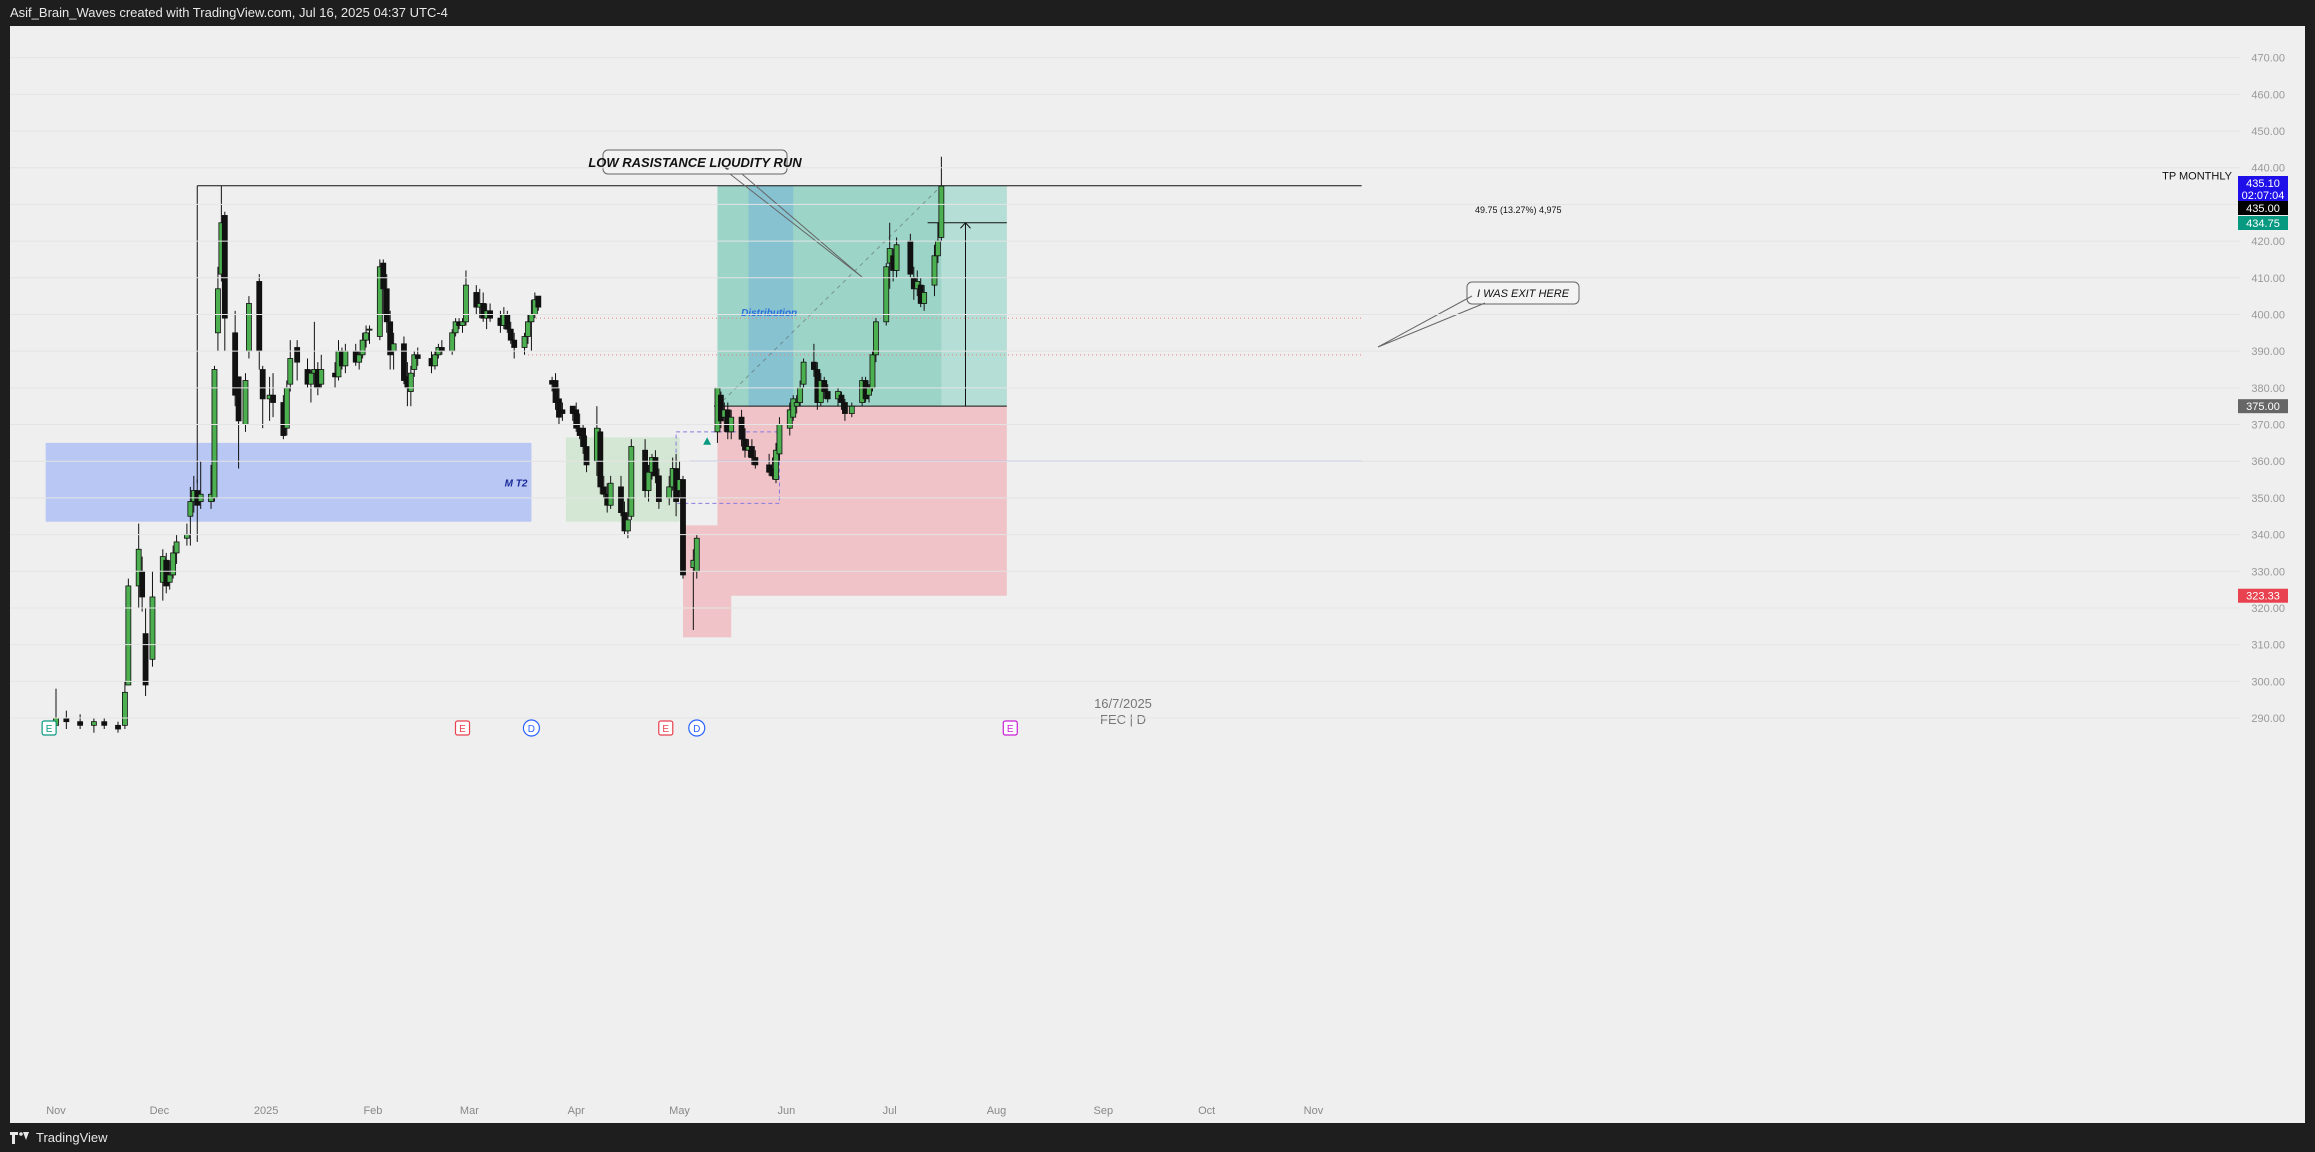 The width and height of the screenshot is (2315, 1152). What do you see at coordinates (695, 162) in the screenshot?
I see `callout-liquidity-run: LOW RASISTANCE LIQUDITY RUN` at bounding box center [695, 162].